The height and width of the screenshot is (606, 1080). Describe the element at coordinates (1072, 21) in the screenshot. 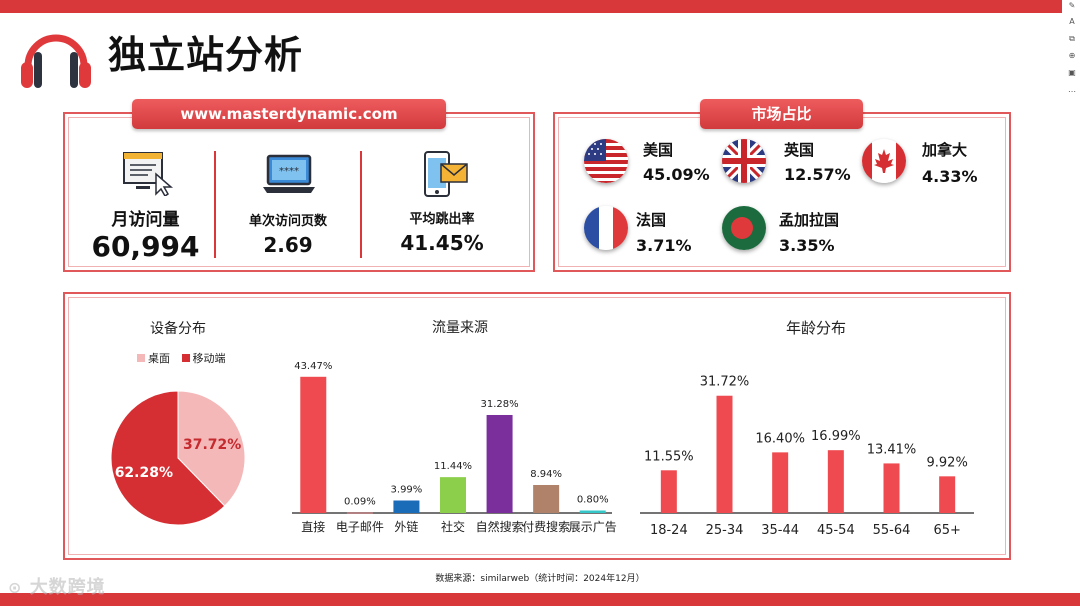

I see `text-tool-icon: A` at that location.